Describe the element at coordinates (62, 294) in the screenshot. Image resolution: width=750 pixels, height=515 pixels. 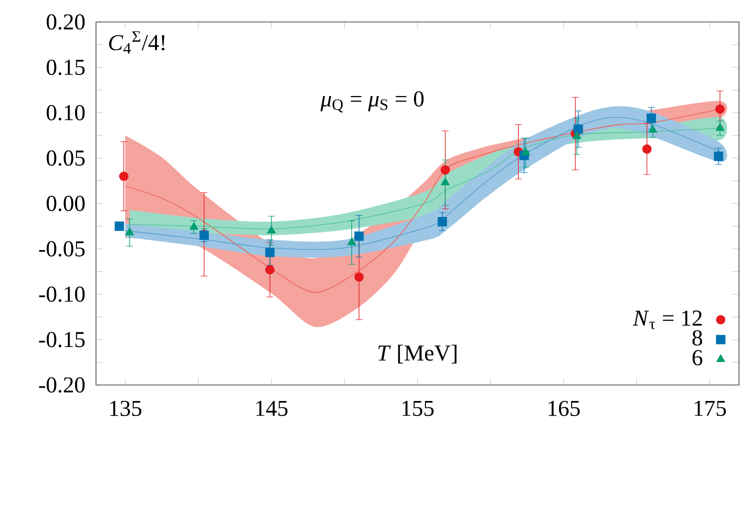
I see `y-tick-label: -0.10` at that location.